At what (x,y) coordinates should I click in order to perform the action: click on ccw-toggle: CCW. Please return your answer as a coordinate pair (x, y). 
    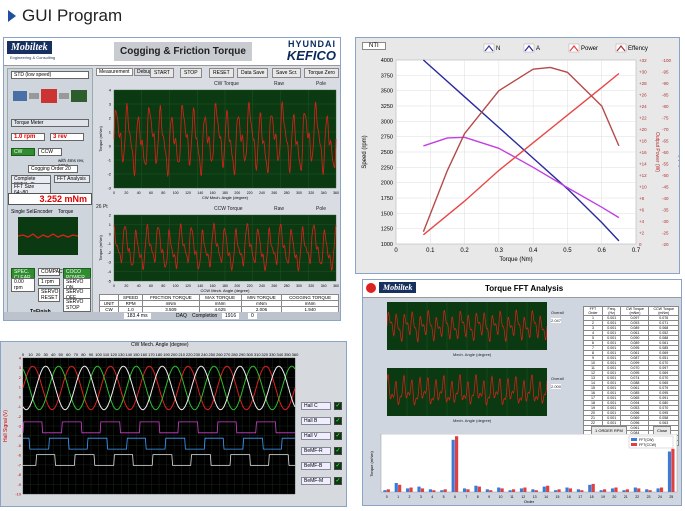
    Looking at the image, I should click on (50, 152).